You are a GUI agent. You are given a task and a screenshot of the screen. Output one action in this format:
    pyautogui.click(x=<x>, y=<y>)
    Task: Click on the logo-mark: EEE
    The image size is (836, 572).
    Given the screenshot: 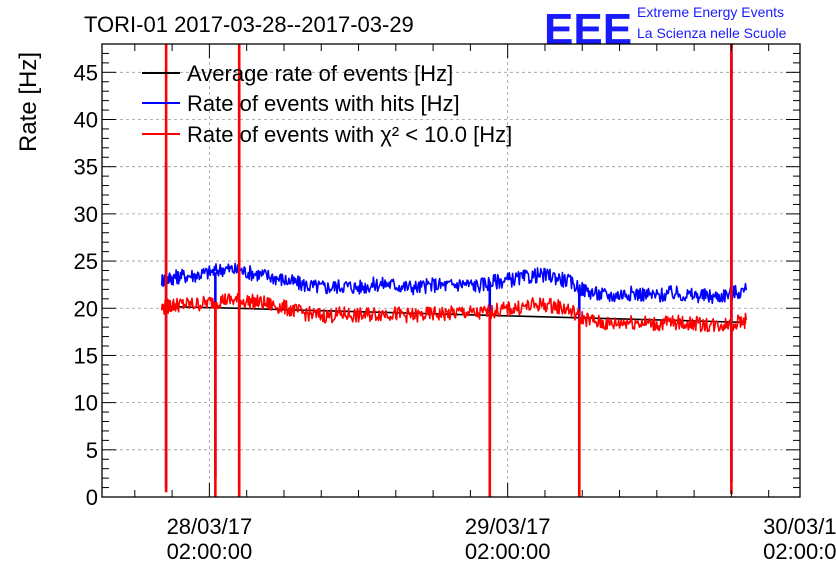 What is the action you would take?
    pyautogui.click(x=588, y=29)
    